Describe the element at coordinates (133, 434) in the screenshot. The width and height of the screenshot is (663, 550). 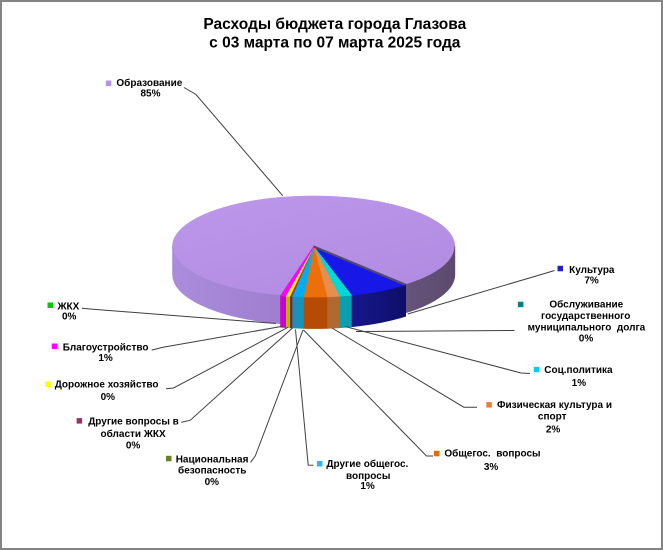
I see `svg-text: области ЖКХ` at that location.